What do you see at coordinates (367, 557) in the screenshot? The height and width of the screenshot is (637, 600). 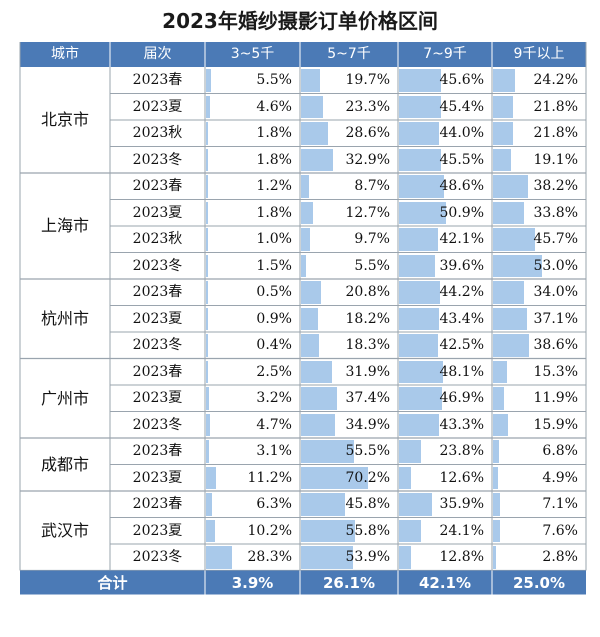 I see `value-label: 53.9%` at bounding box center [367, 557].